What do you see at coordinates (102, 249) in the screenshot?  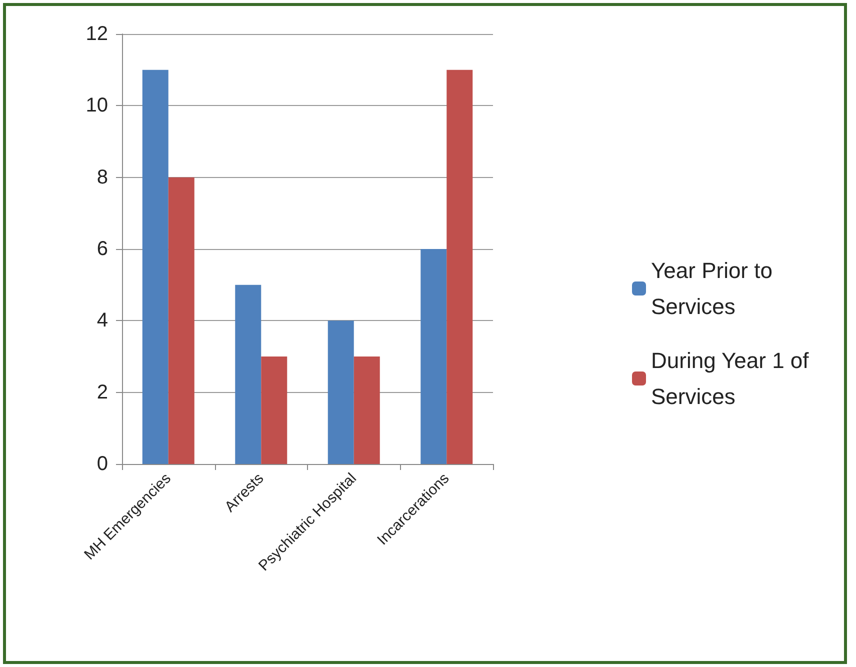 I see `y-tick-label: 6` at bounding box center [102, 249].